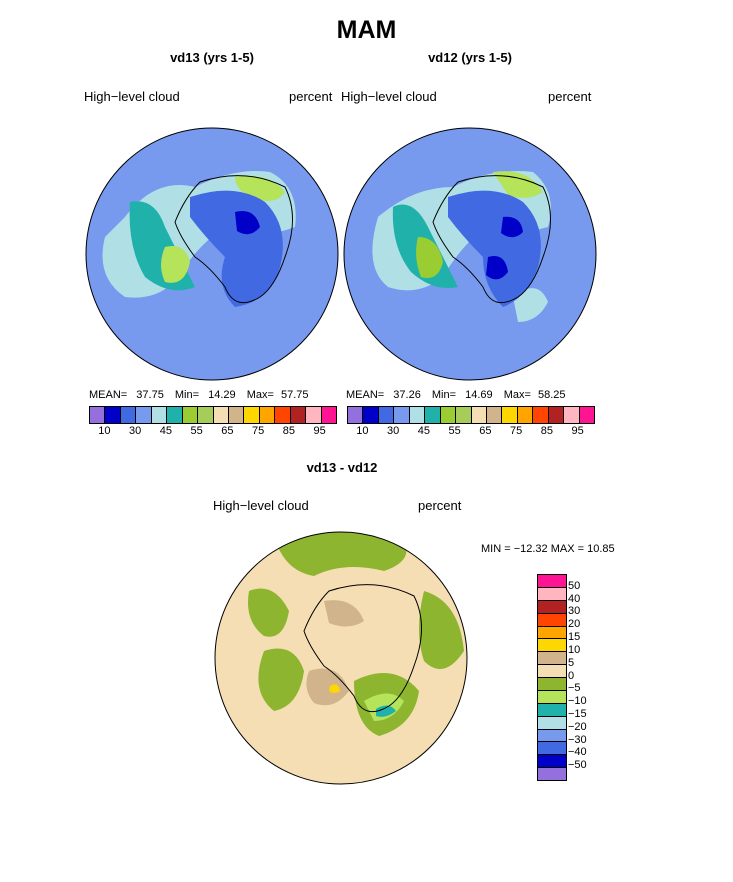 This screenshot has width=733, height=882. Describe the element at coordinates (574, 598) in the screenshot. I see `panel-3-colorbar-tick-label: 40` at that location.